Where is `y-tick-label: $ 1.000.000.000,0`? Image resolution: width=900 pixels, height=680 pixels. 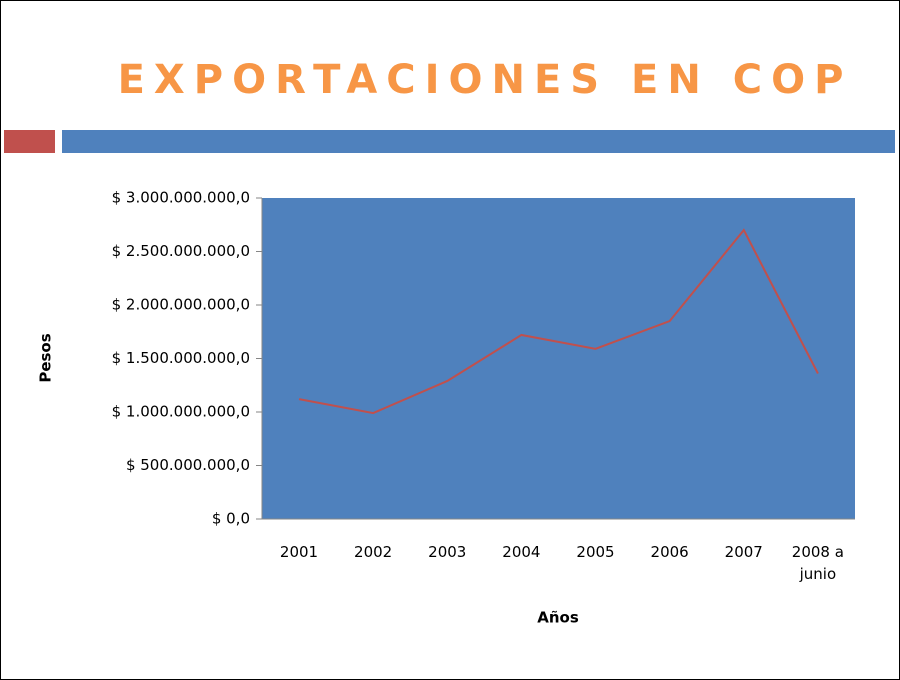 y-tick-label: $ 1.000.000.000,0 is located at coordinates (181, 412).